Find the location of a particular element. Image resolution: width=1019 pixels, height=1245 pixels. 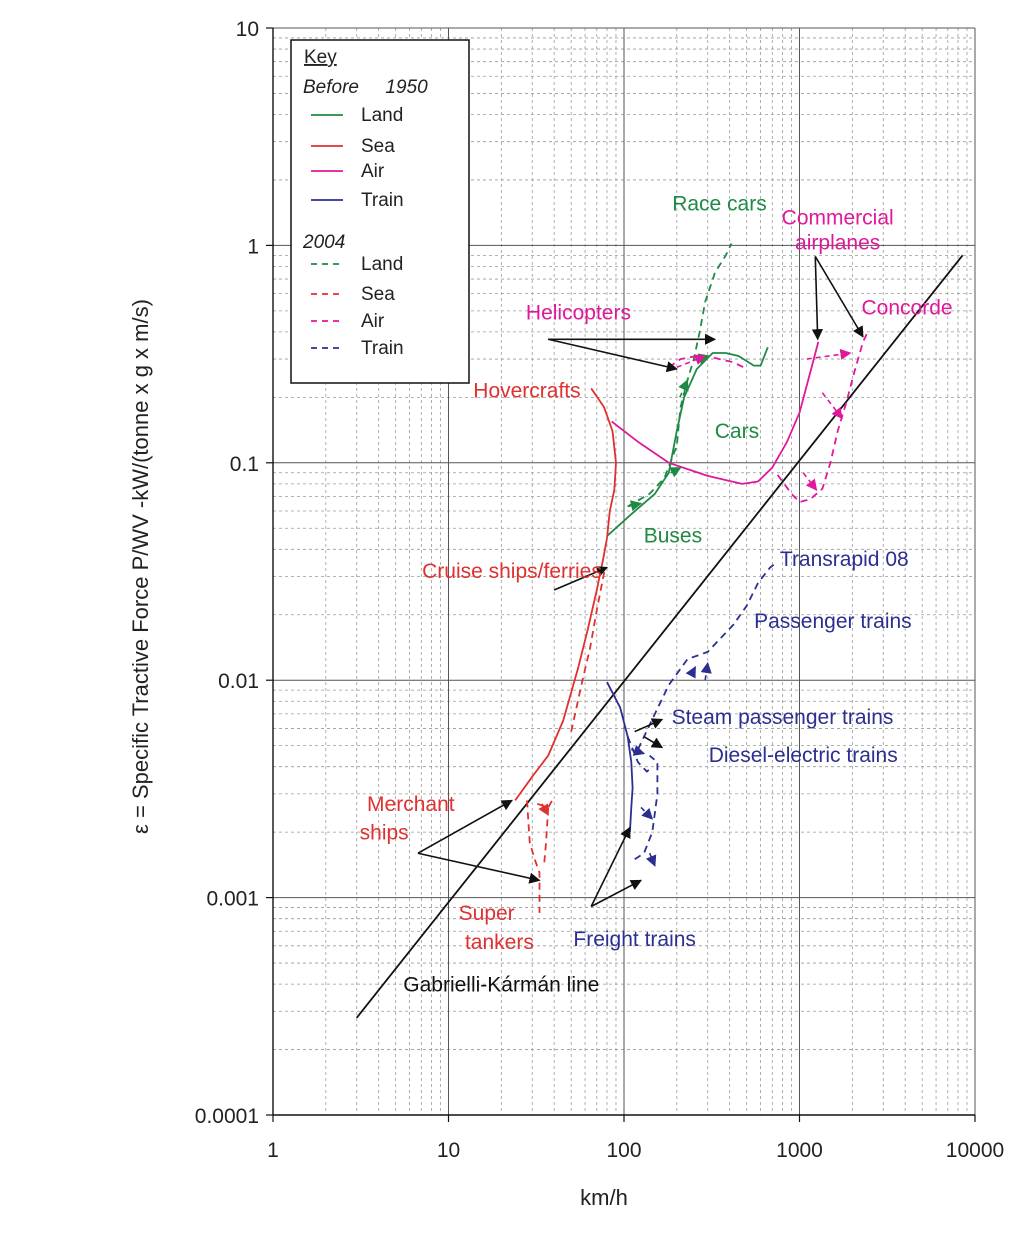

legend-item-air-before: Air is located at coordinates (348, 171).